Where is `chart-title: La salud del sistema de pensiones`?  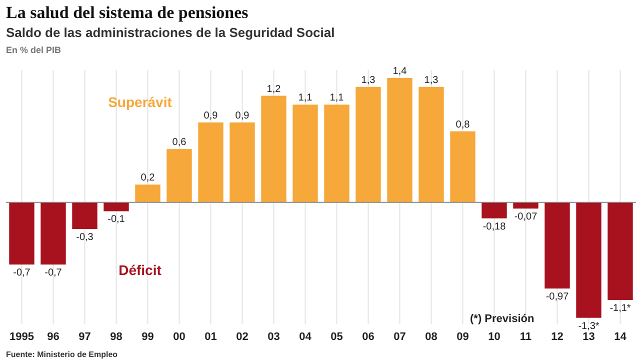
chart-title: La salud del sistema de pensiones is located at coordinates (127, 12).